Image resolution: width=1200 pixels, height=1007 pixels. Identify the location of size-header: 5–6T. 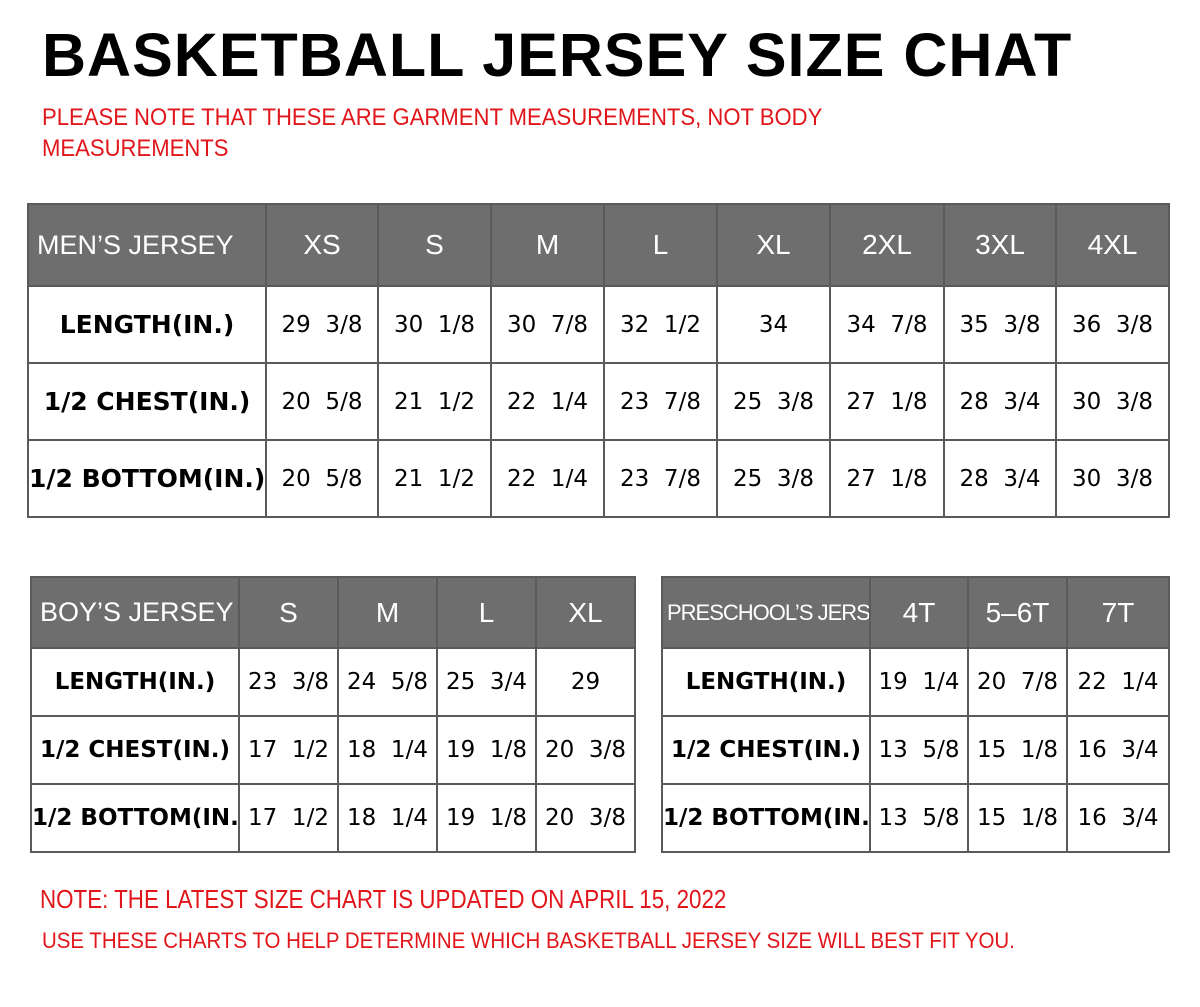
(1017, 612).